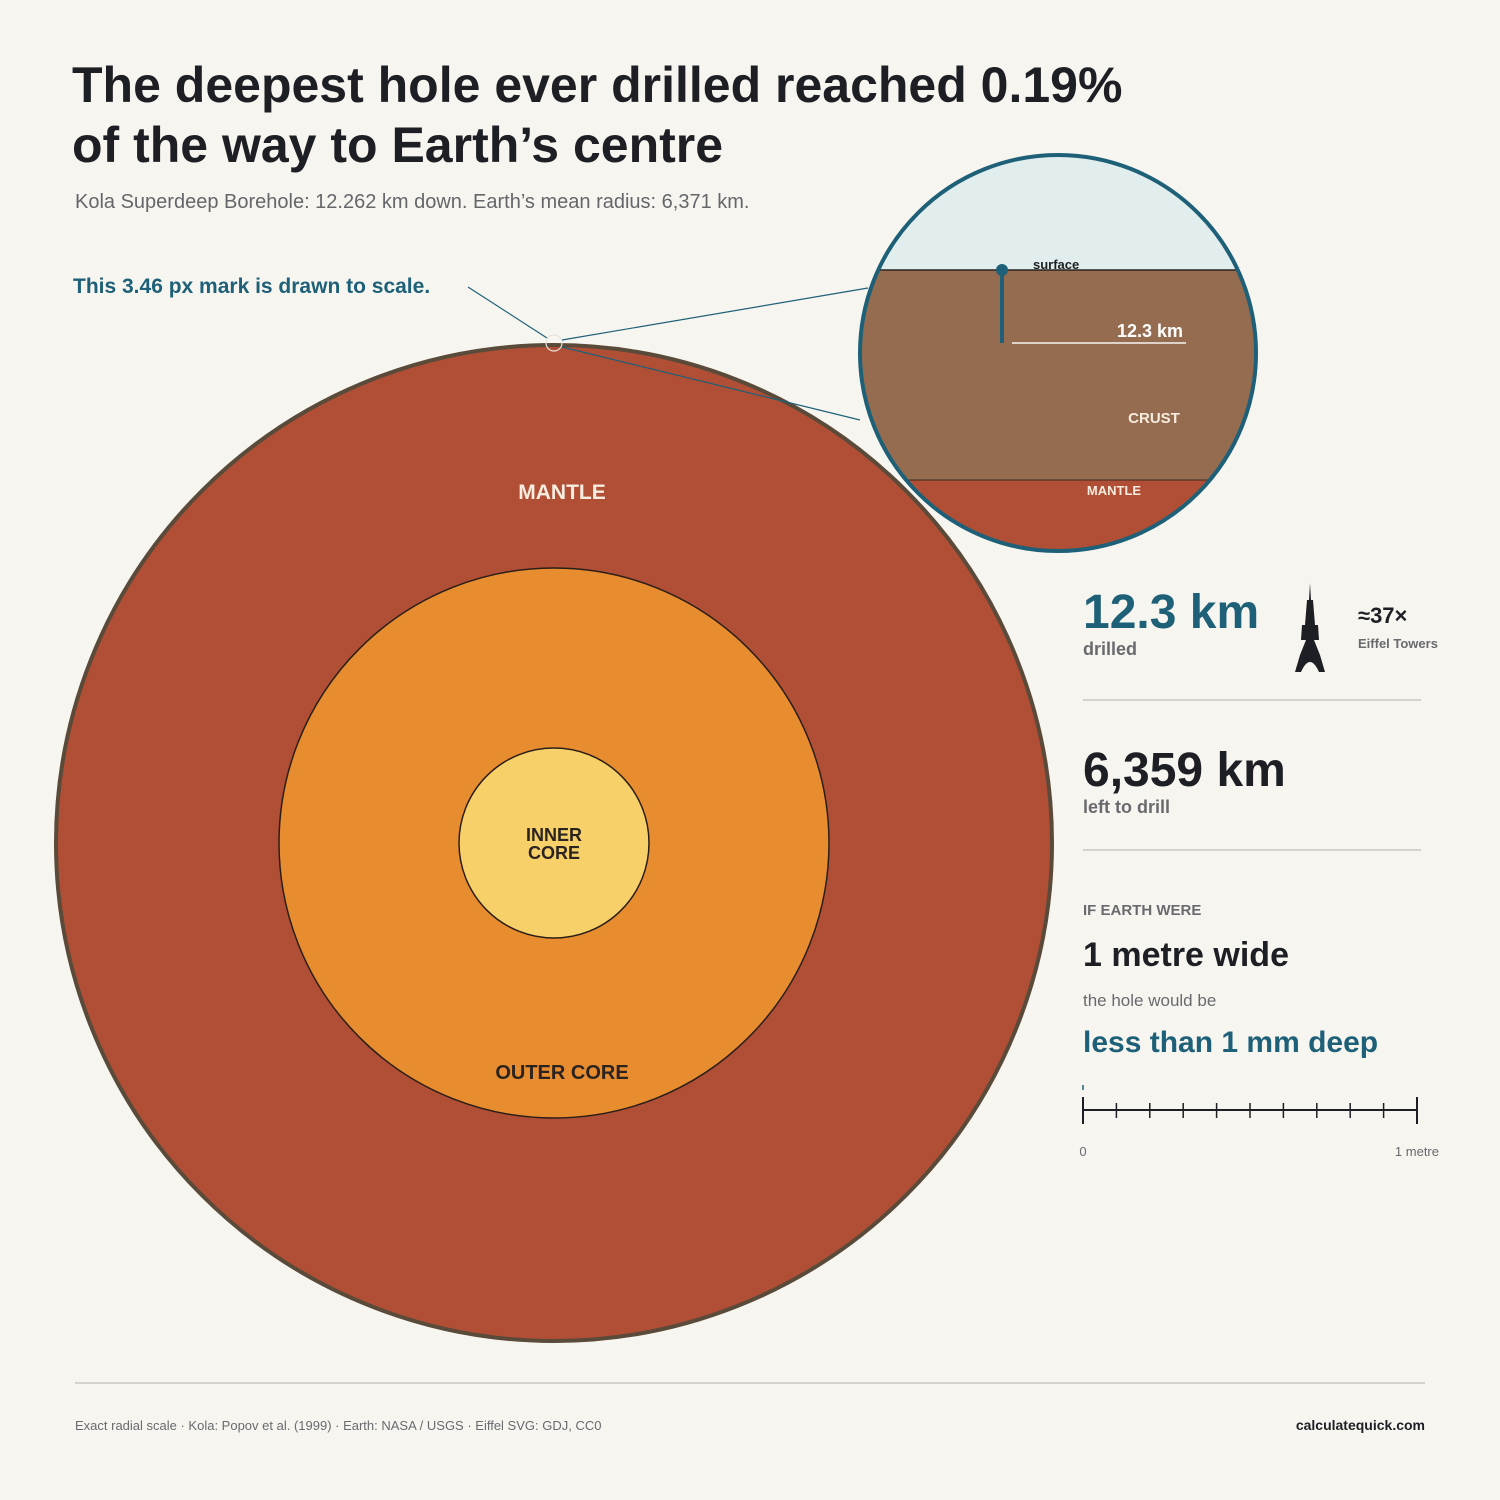 The image size is (1500, 1500). What do you see at coordinates (1110, 649) in the screenshot?
I see `drilled-label: drilled` at bounding box center [1110, 649].